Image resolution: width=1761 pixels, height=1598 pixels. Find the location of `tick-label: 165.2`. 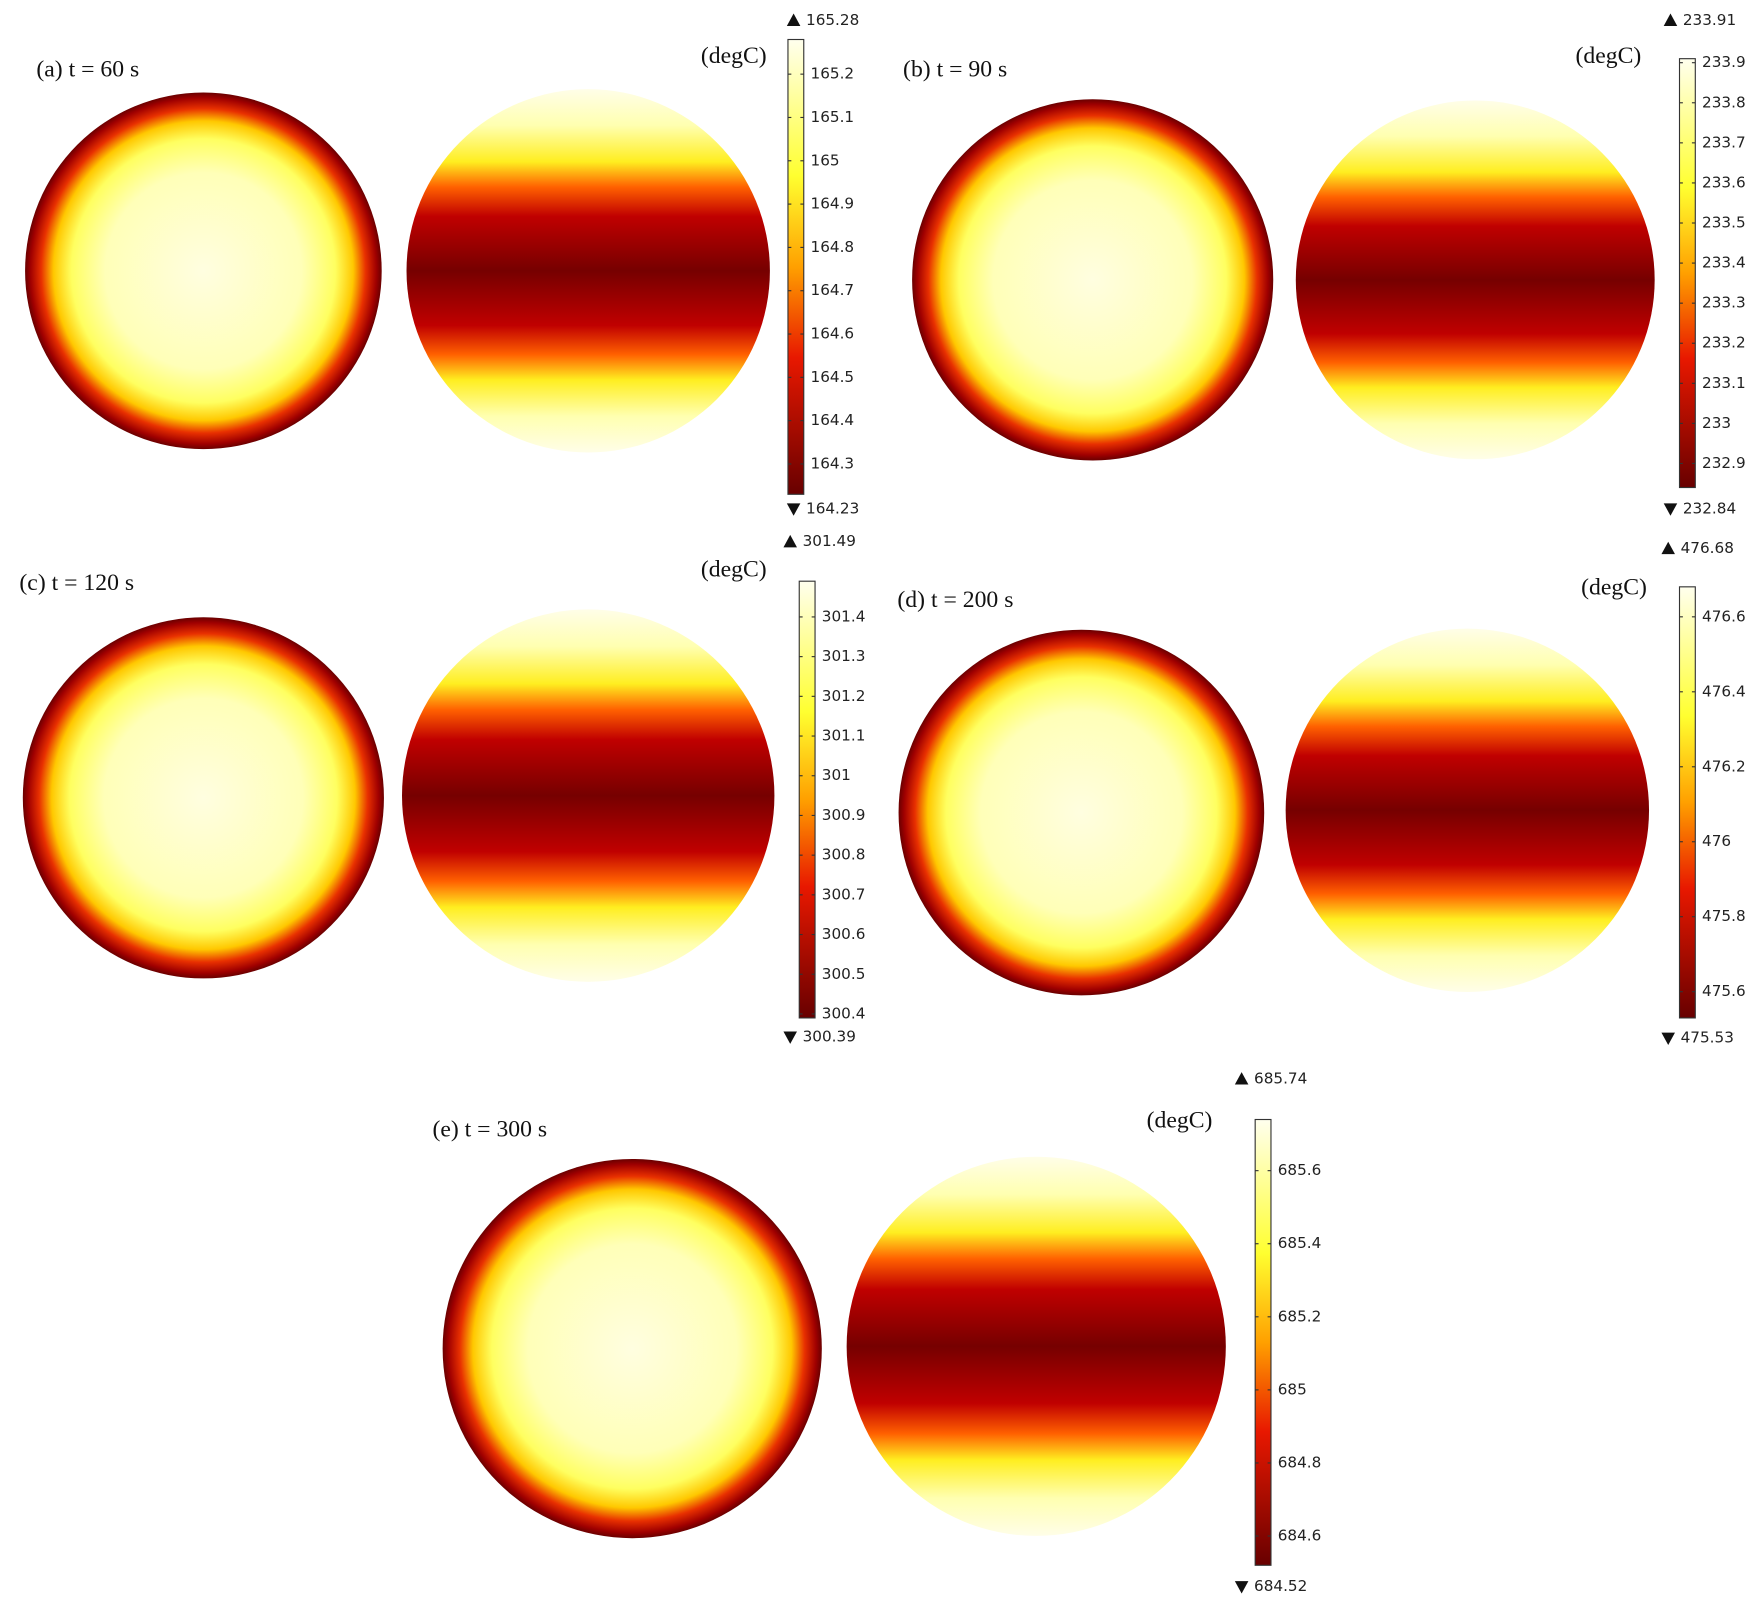

tick-label: 165.2 is located at coordinates (833, 74).